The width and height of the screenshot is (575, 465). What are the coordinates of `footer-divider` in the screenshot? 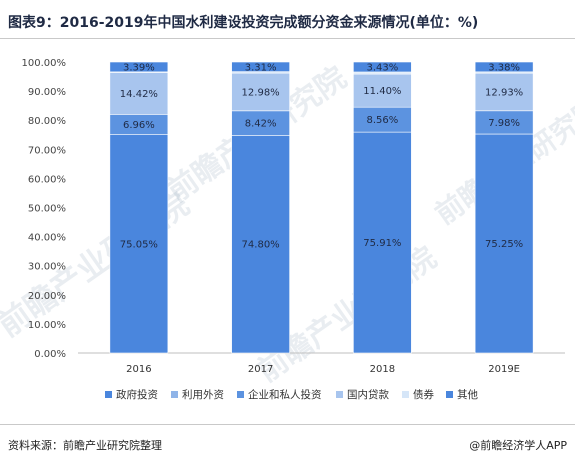 It's located at (287, 424).